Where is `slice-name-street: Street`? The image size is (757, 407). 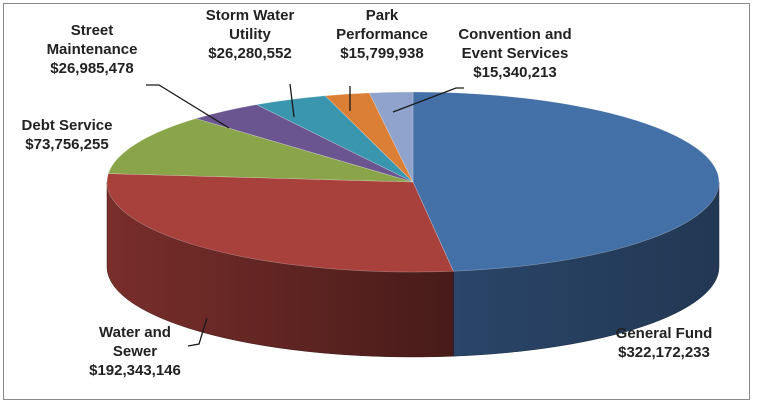
slice-name-street: Street is located at coordinates (92, 30).